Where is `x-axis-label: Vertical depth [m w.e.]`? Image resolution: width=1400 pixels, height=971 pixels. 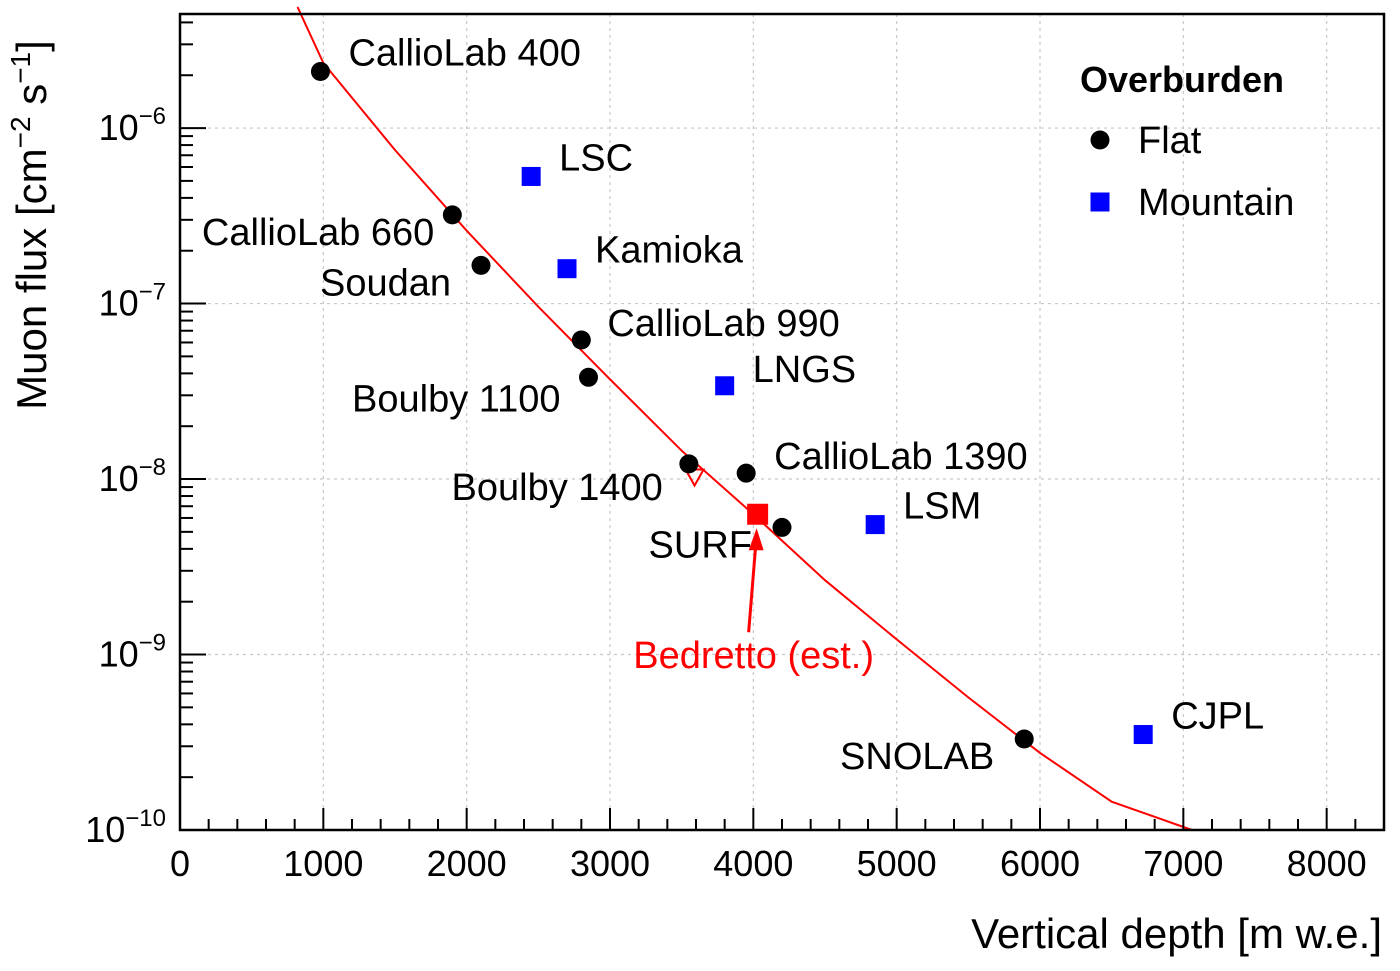
x-axis-label: Vertical depth [m w.e.] is located at coordinates (1176, 933).